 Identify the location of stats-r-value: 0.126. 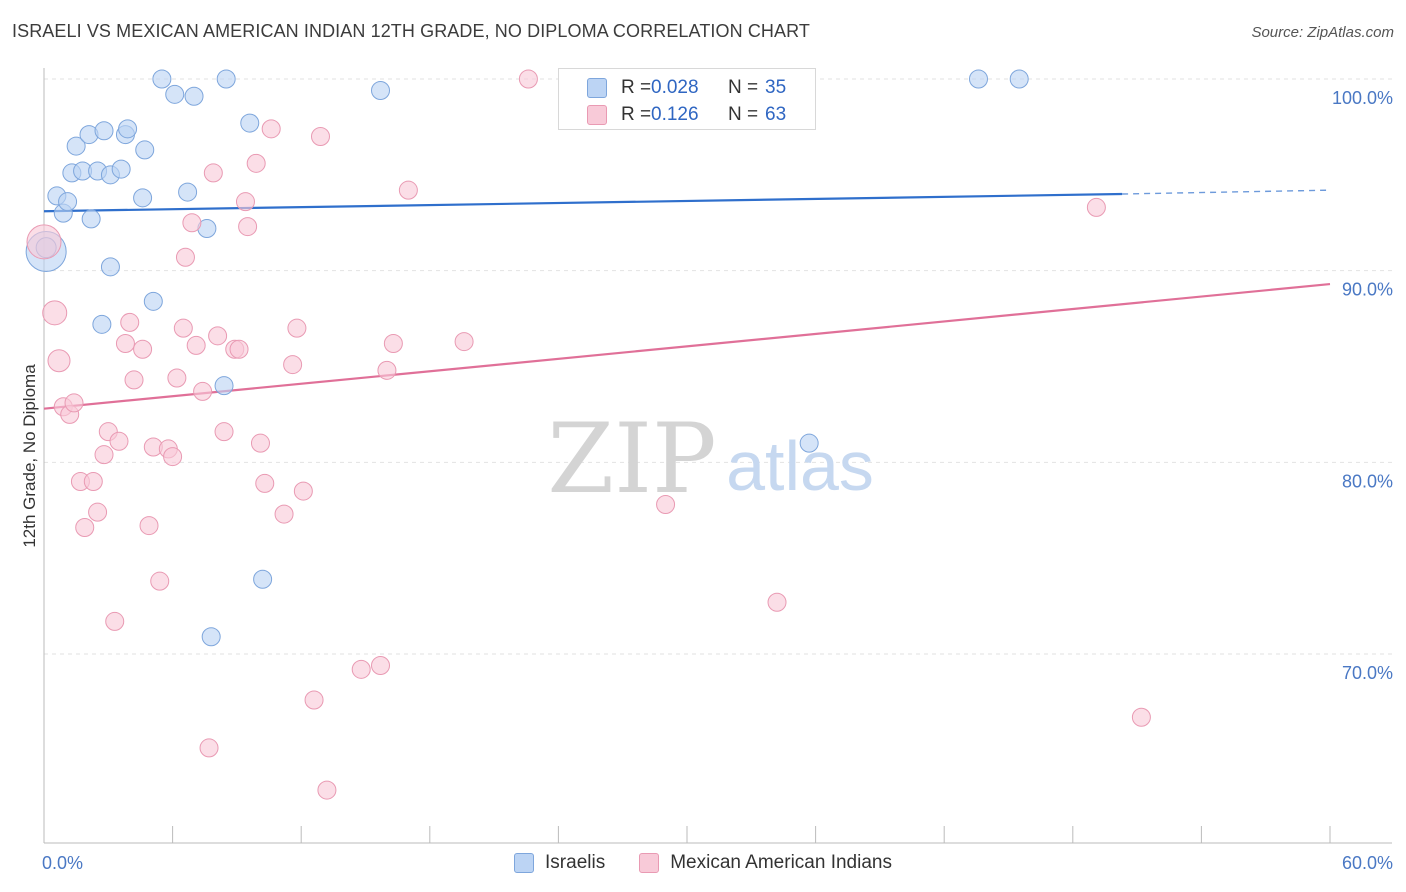
(675, 114).